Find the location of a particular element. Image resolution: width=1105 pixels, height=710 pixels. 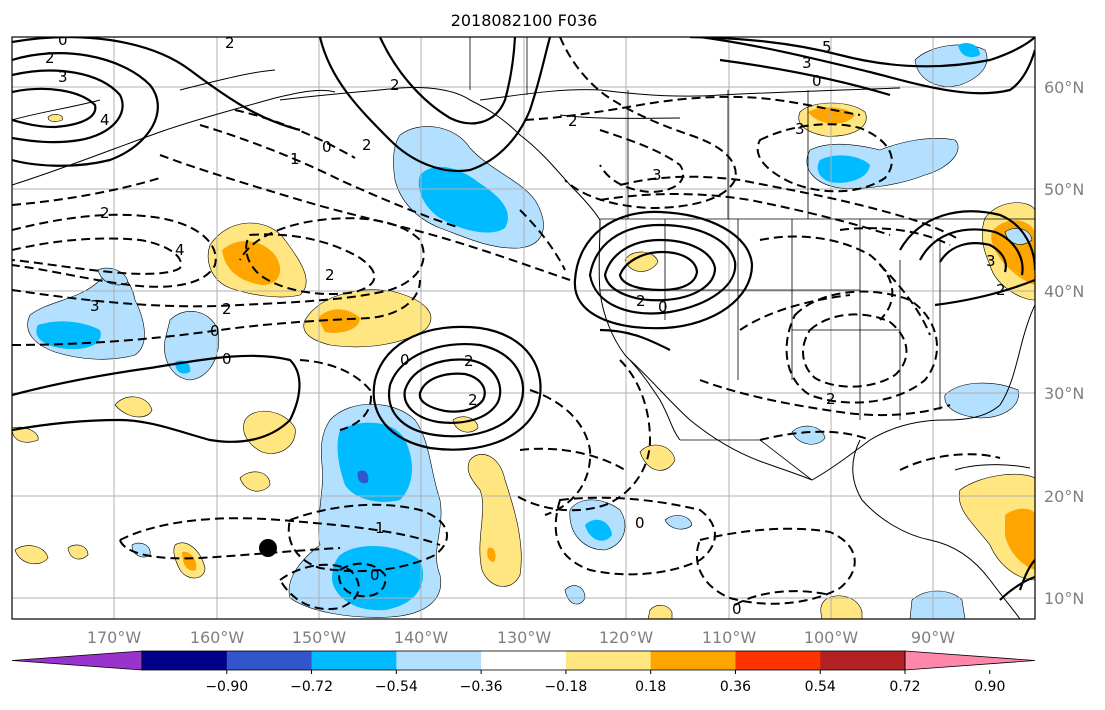

colorbar-tick-label: 0.18 is located at coordinates (650, 687).